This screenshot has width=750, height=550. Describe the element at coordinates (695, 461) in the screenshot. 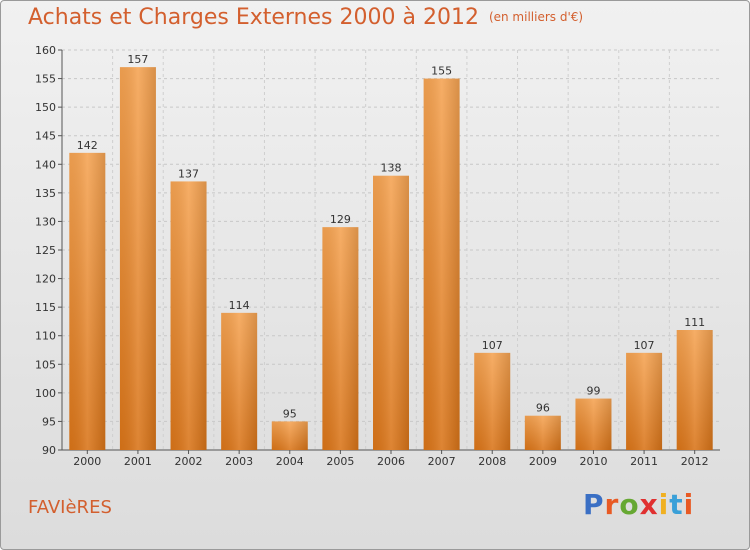

I see `x-tick-label: 2012` at that location.